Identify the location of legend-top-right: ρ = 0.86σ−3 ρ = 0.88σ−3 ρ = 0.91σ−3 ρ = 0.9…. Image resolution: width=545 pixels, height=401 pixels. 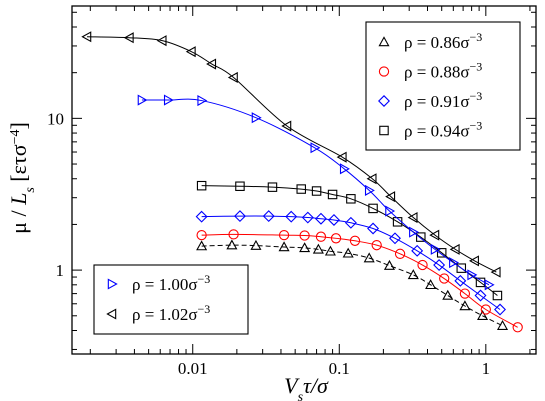
(443, 86).